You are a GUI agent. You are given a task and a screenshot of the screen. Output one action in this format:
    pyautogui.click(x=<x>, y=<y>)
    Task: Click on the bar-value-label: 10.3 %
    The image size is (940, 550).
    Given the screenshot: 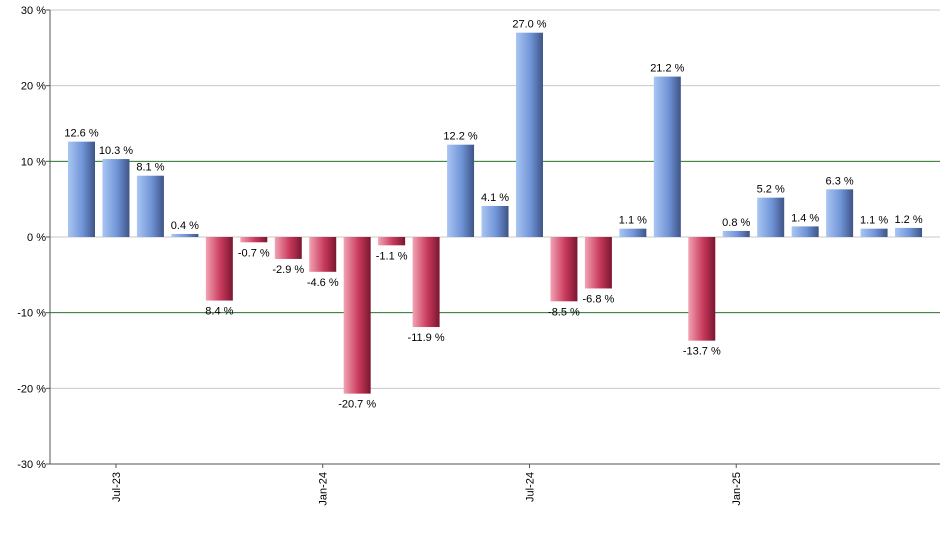 What is the action you would take?
    pyautogui.click(x=116, y=151)
    